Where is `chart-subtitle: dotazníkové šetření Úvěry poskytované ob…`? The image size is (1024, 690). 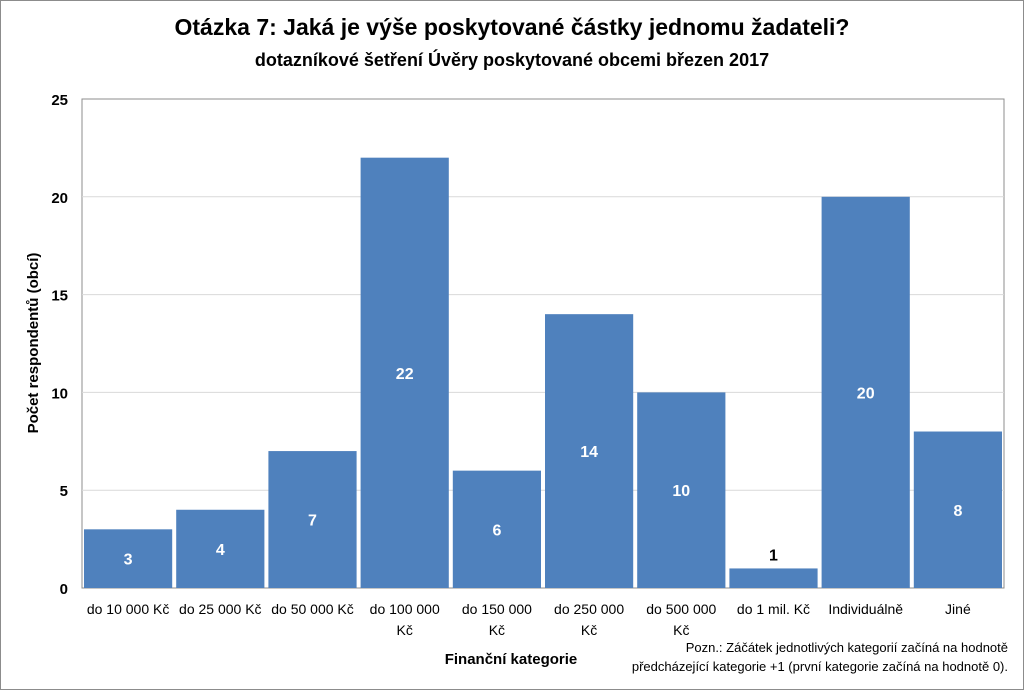 chart-subtitle: dotazníkové šetření Úvěry poskytované ob… is located at coordinates (512, 60).